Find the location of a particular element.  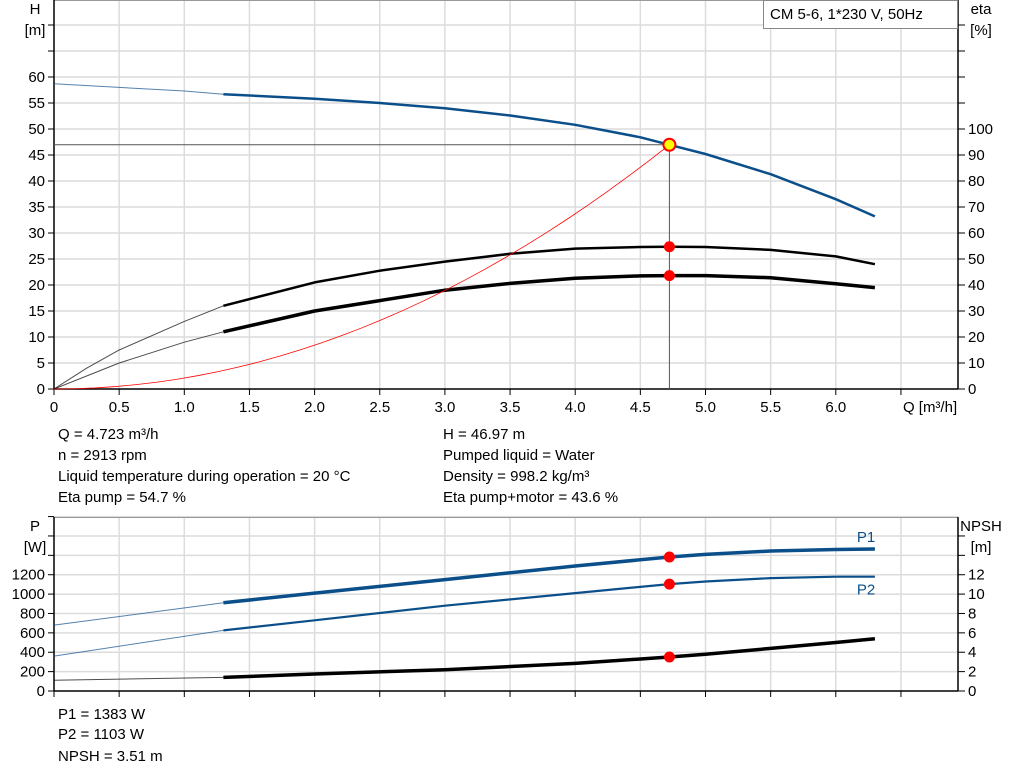

y-axis-label-right: eta is located at coordinates (982, 9).